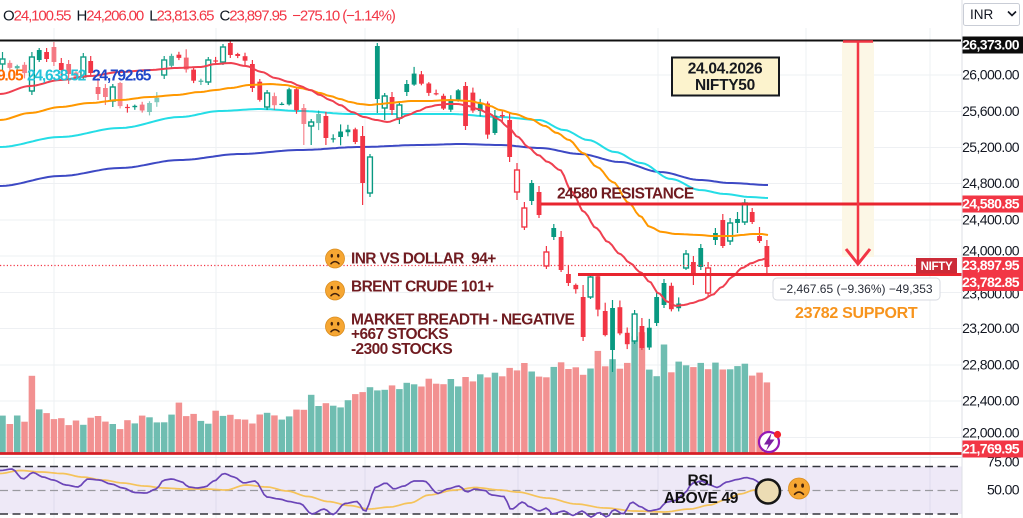 This screenshot has height=518, width=1023. I want to click on svg-text: 24,638.52, so click(56, 76).